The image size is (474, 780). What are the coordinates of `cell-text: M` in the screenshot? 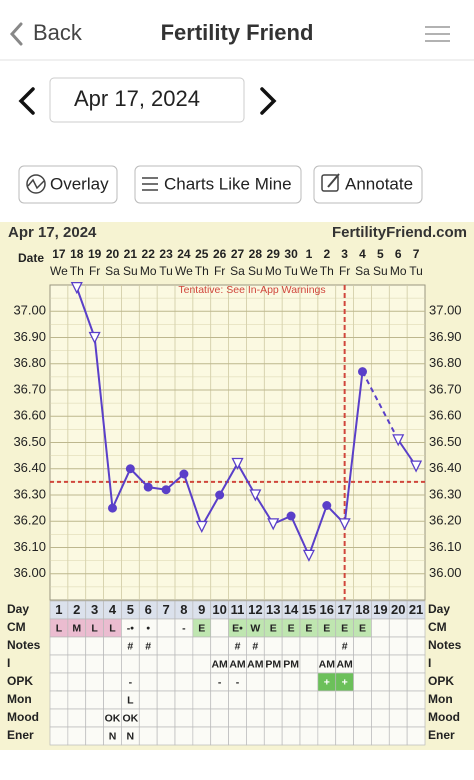 It's located at (76, 628).